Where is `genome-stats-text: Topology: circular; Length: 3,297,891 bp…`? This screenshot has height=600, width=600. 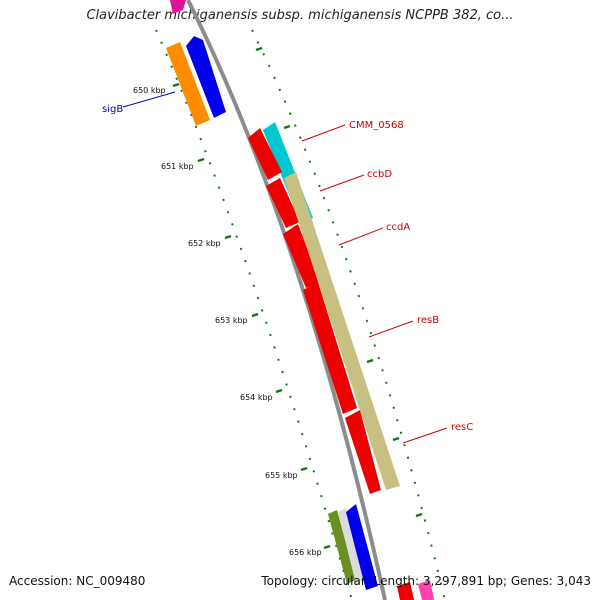 genome-stats-text: Topology: circular; Length: 3,297,891 bp… is located at coordinates (426, 581).